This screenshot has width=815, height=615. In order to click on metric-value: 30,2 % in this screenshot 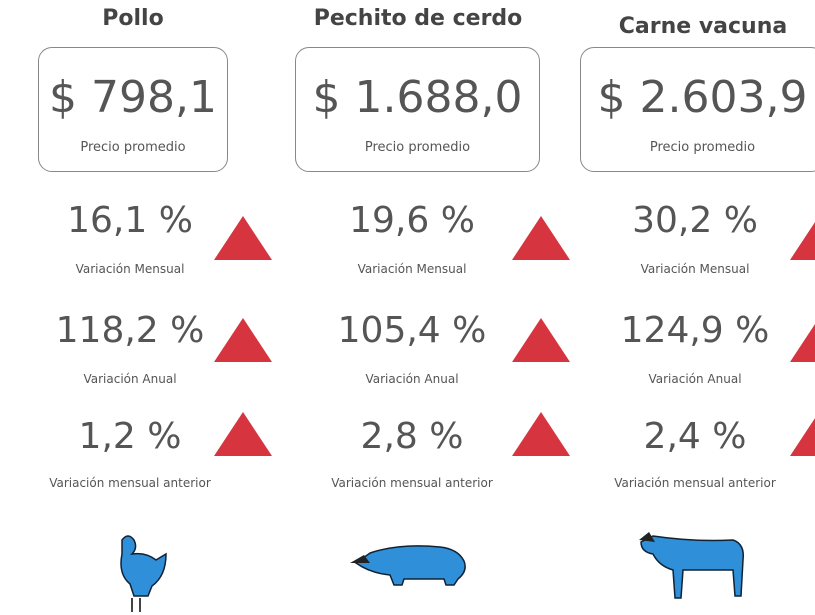, I will do `click(695, 220)`.